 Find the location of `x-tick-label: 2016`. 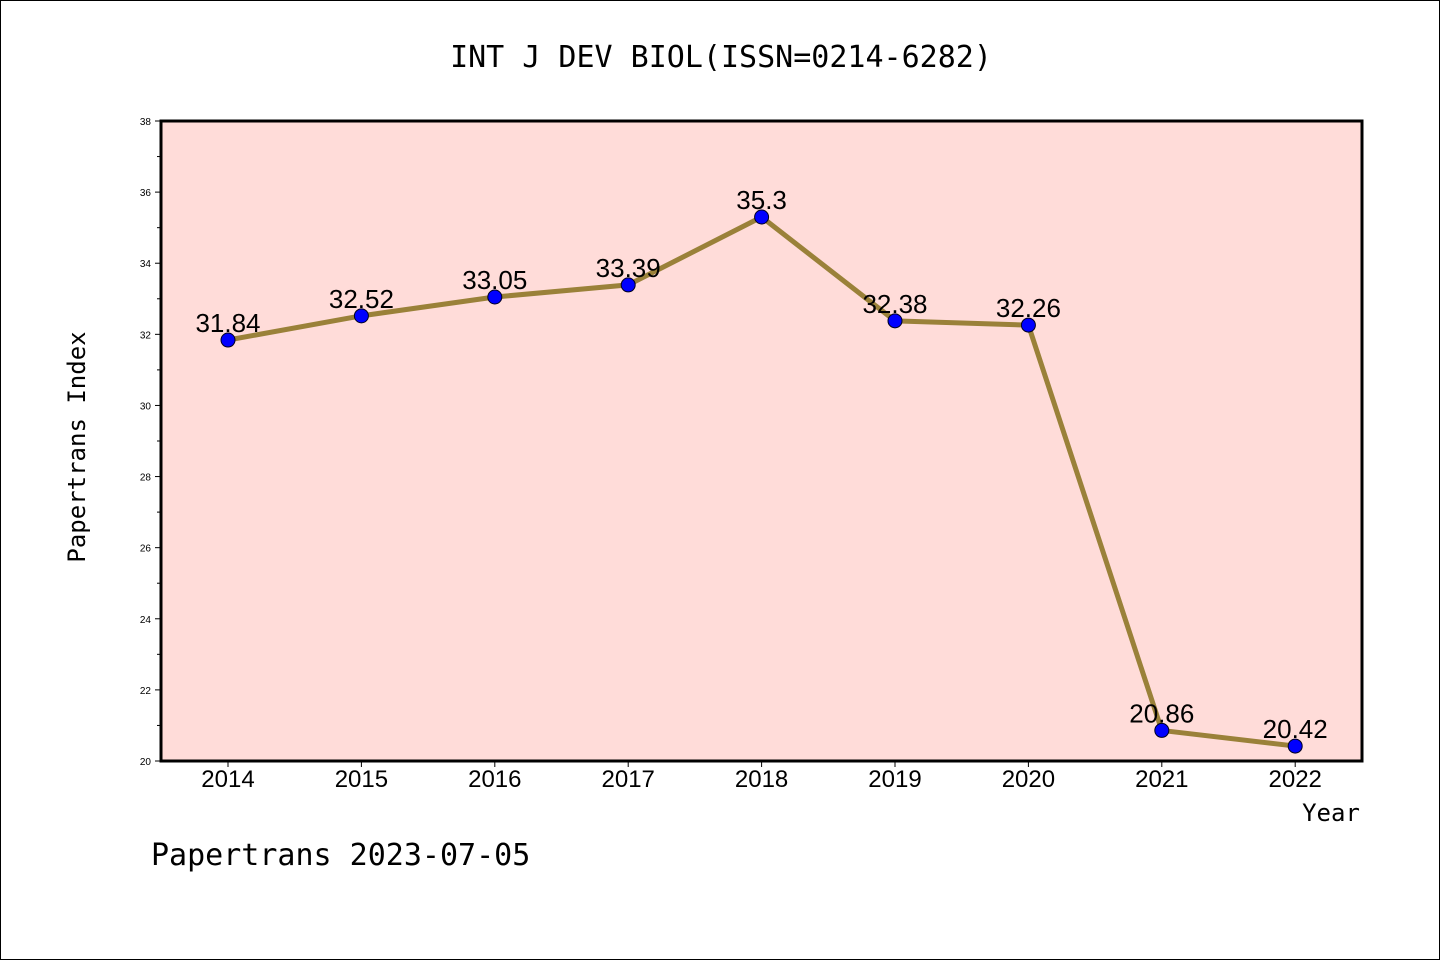

x-tick-label: 2016 is located at coordinates (494, 779).